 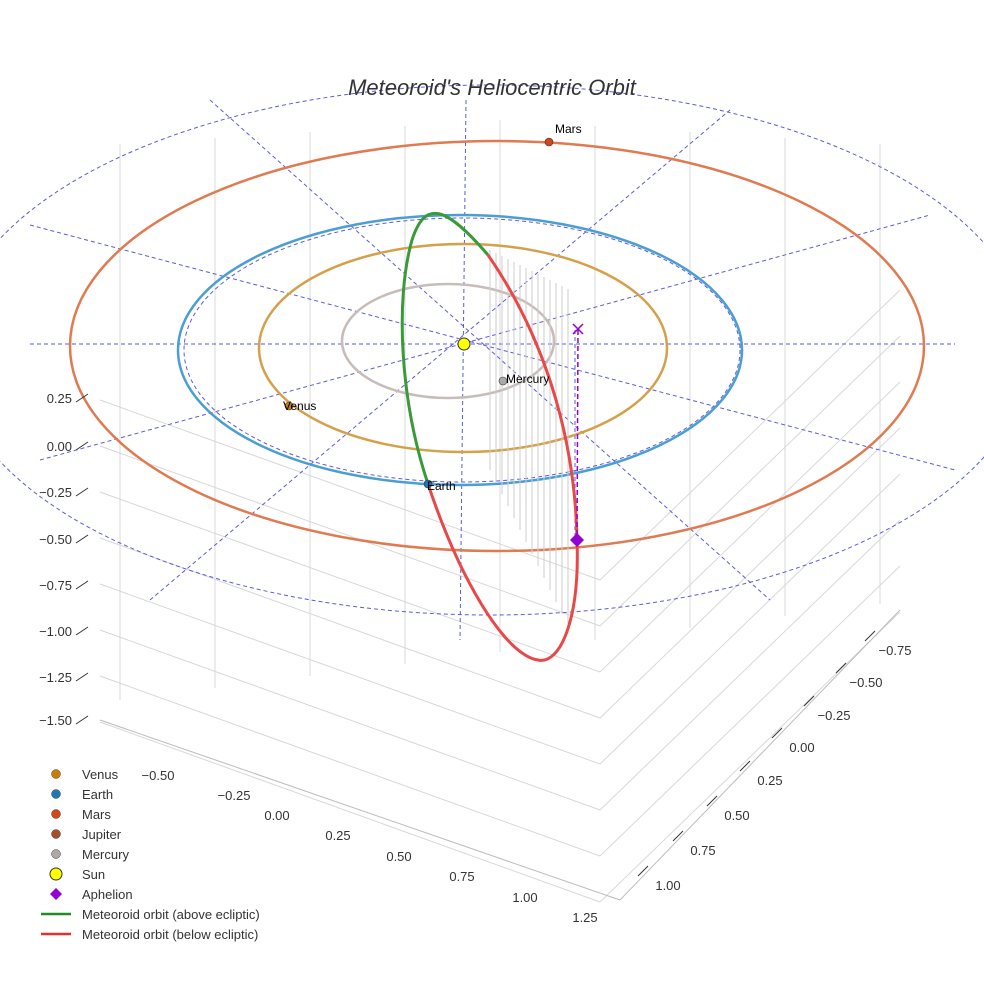 I want to click on y-tick-label: 0.00, so click(x=801, y=747).